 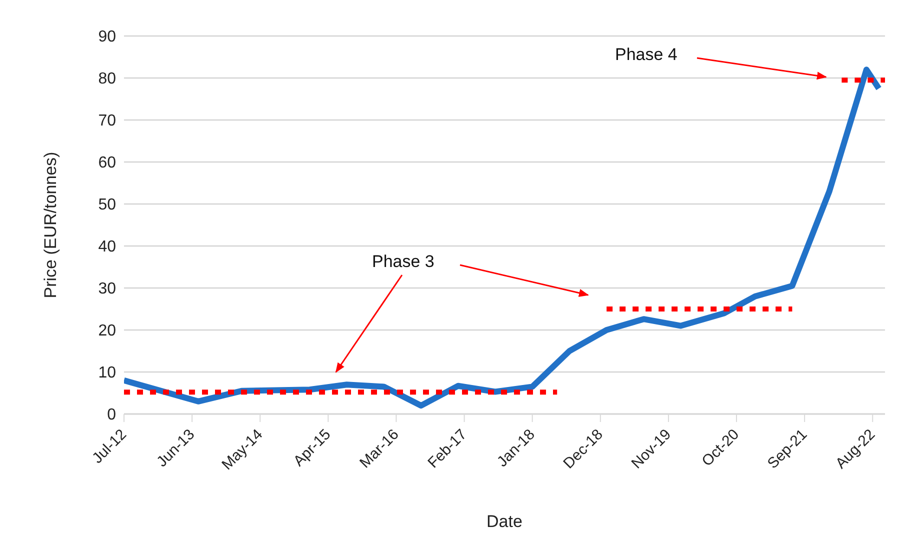 What do you see at coordinates (50, 225) in the screenshot?
I see `y-axis-title: Price (EUR/tonnes)` at bounding box center [50, 225].